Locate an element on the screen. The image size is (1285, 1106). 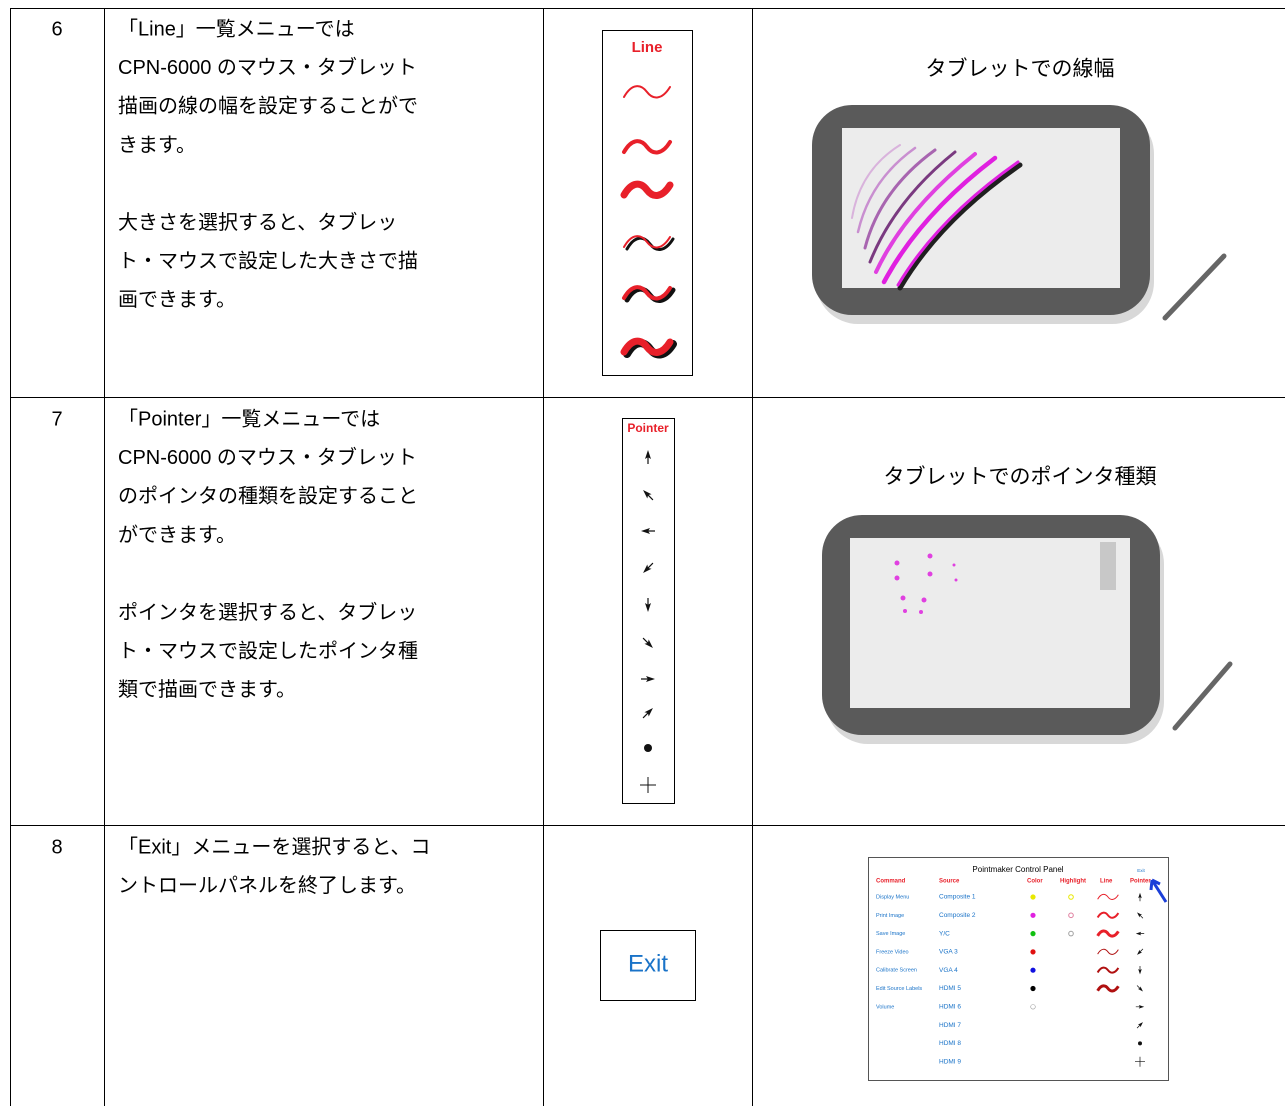
menu-title: Exit is located at coordinates (648, 963).